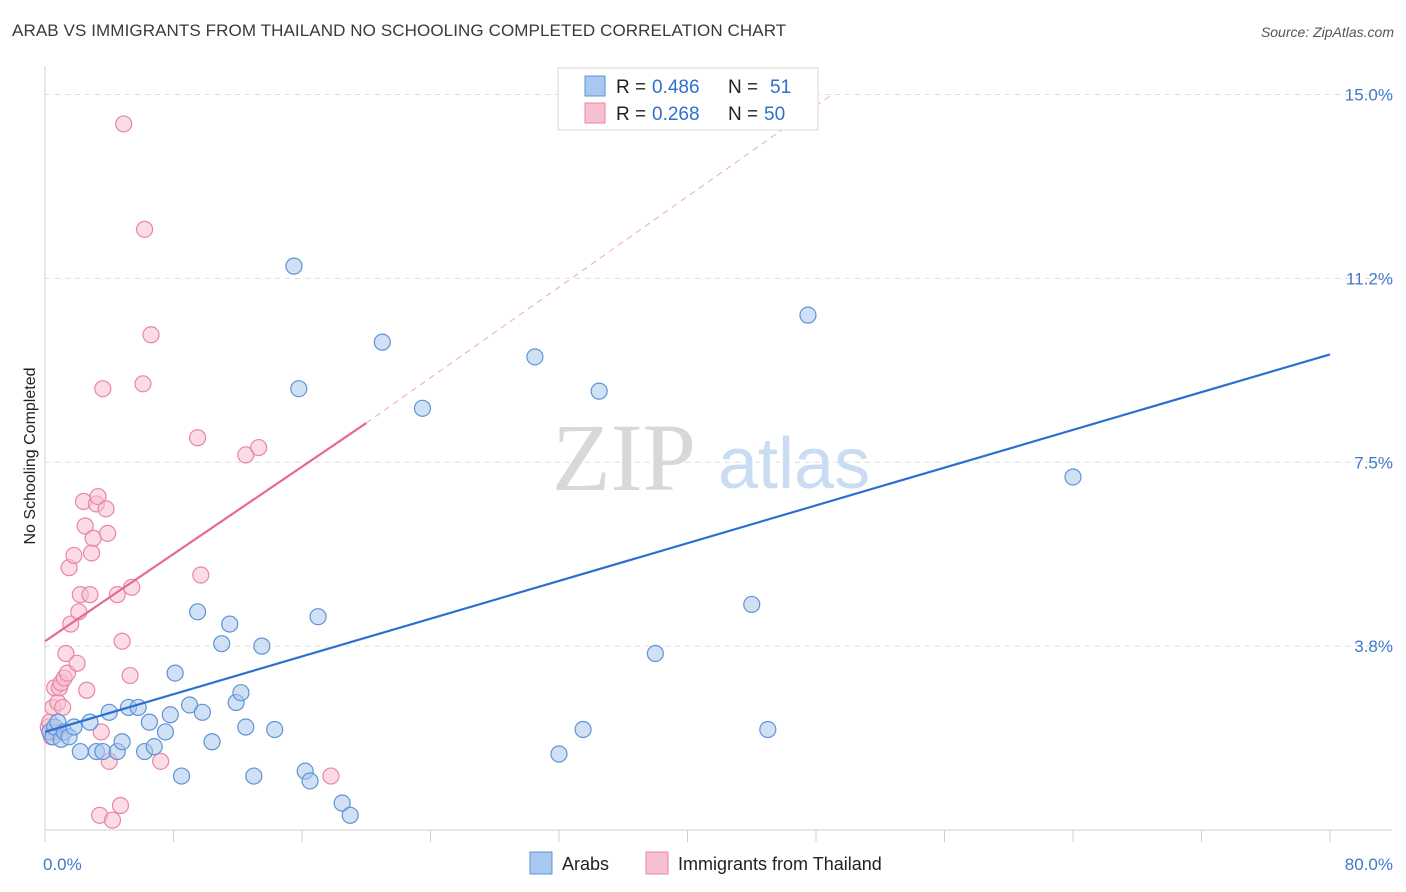 The height and width of the screenshot is (892, 1406). What do you see at coordinates (1373, 646) in the screenshot?
I see `y-tick-label-3: 3.8%` at bounding box center [1373, 646].